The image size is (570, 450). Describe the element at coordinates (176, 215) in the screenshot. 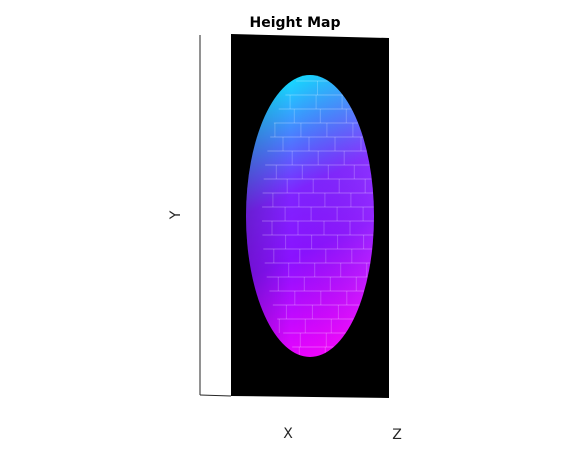

I see `y-axis-label: Y` at that location.